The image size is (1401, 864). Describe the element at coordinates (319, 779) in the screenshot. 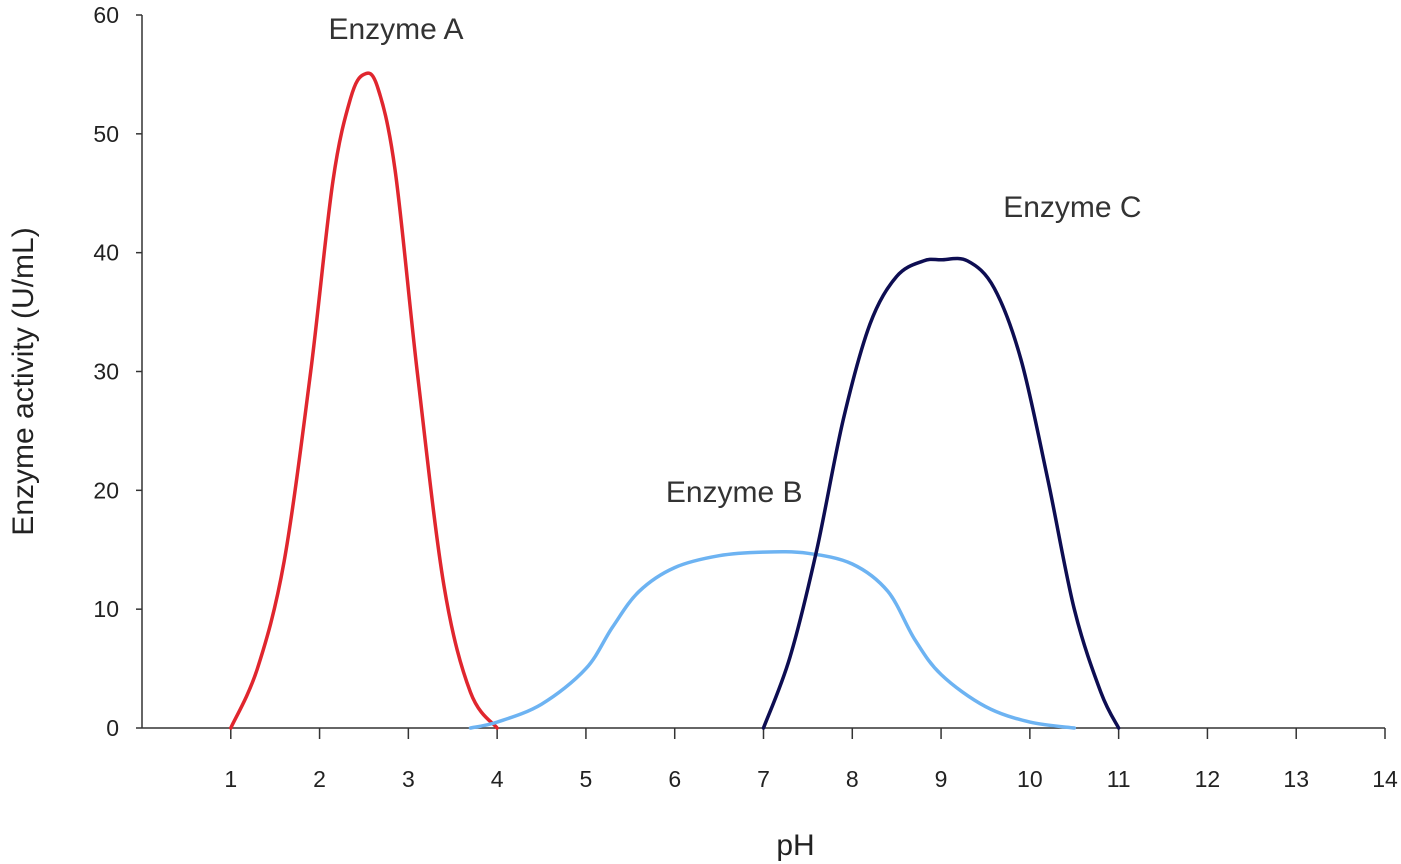

I see `x-tick-label: 2` at that location.